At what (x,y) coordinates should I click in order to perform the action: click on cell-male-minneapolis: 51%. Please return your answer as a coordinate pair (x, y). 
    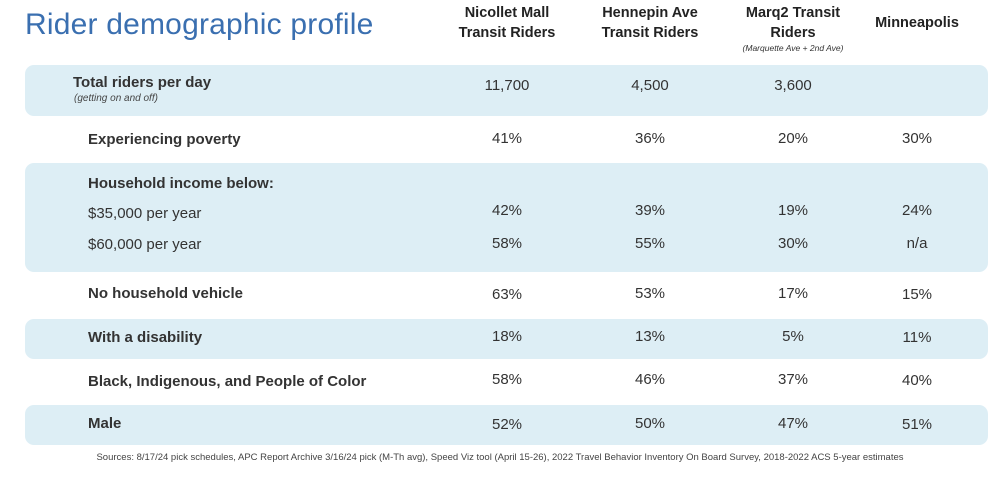
    Looking at the image, I should click on (917, 424).